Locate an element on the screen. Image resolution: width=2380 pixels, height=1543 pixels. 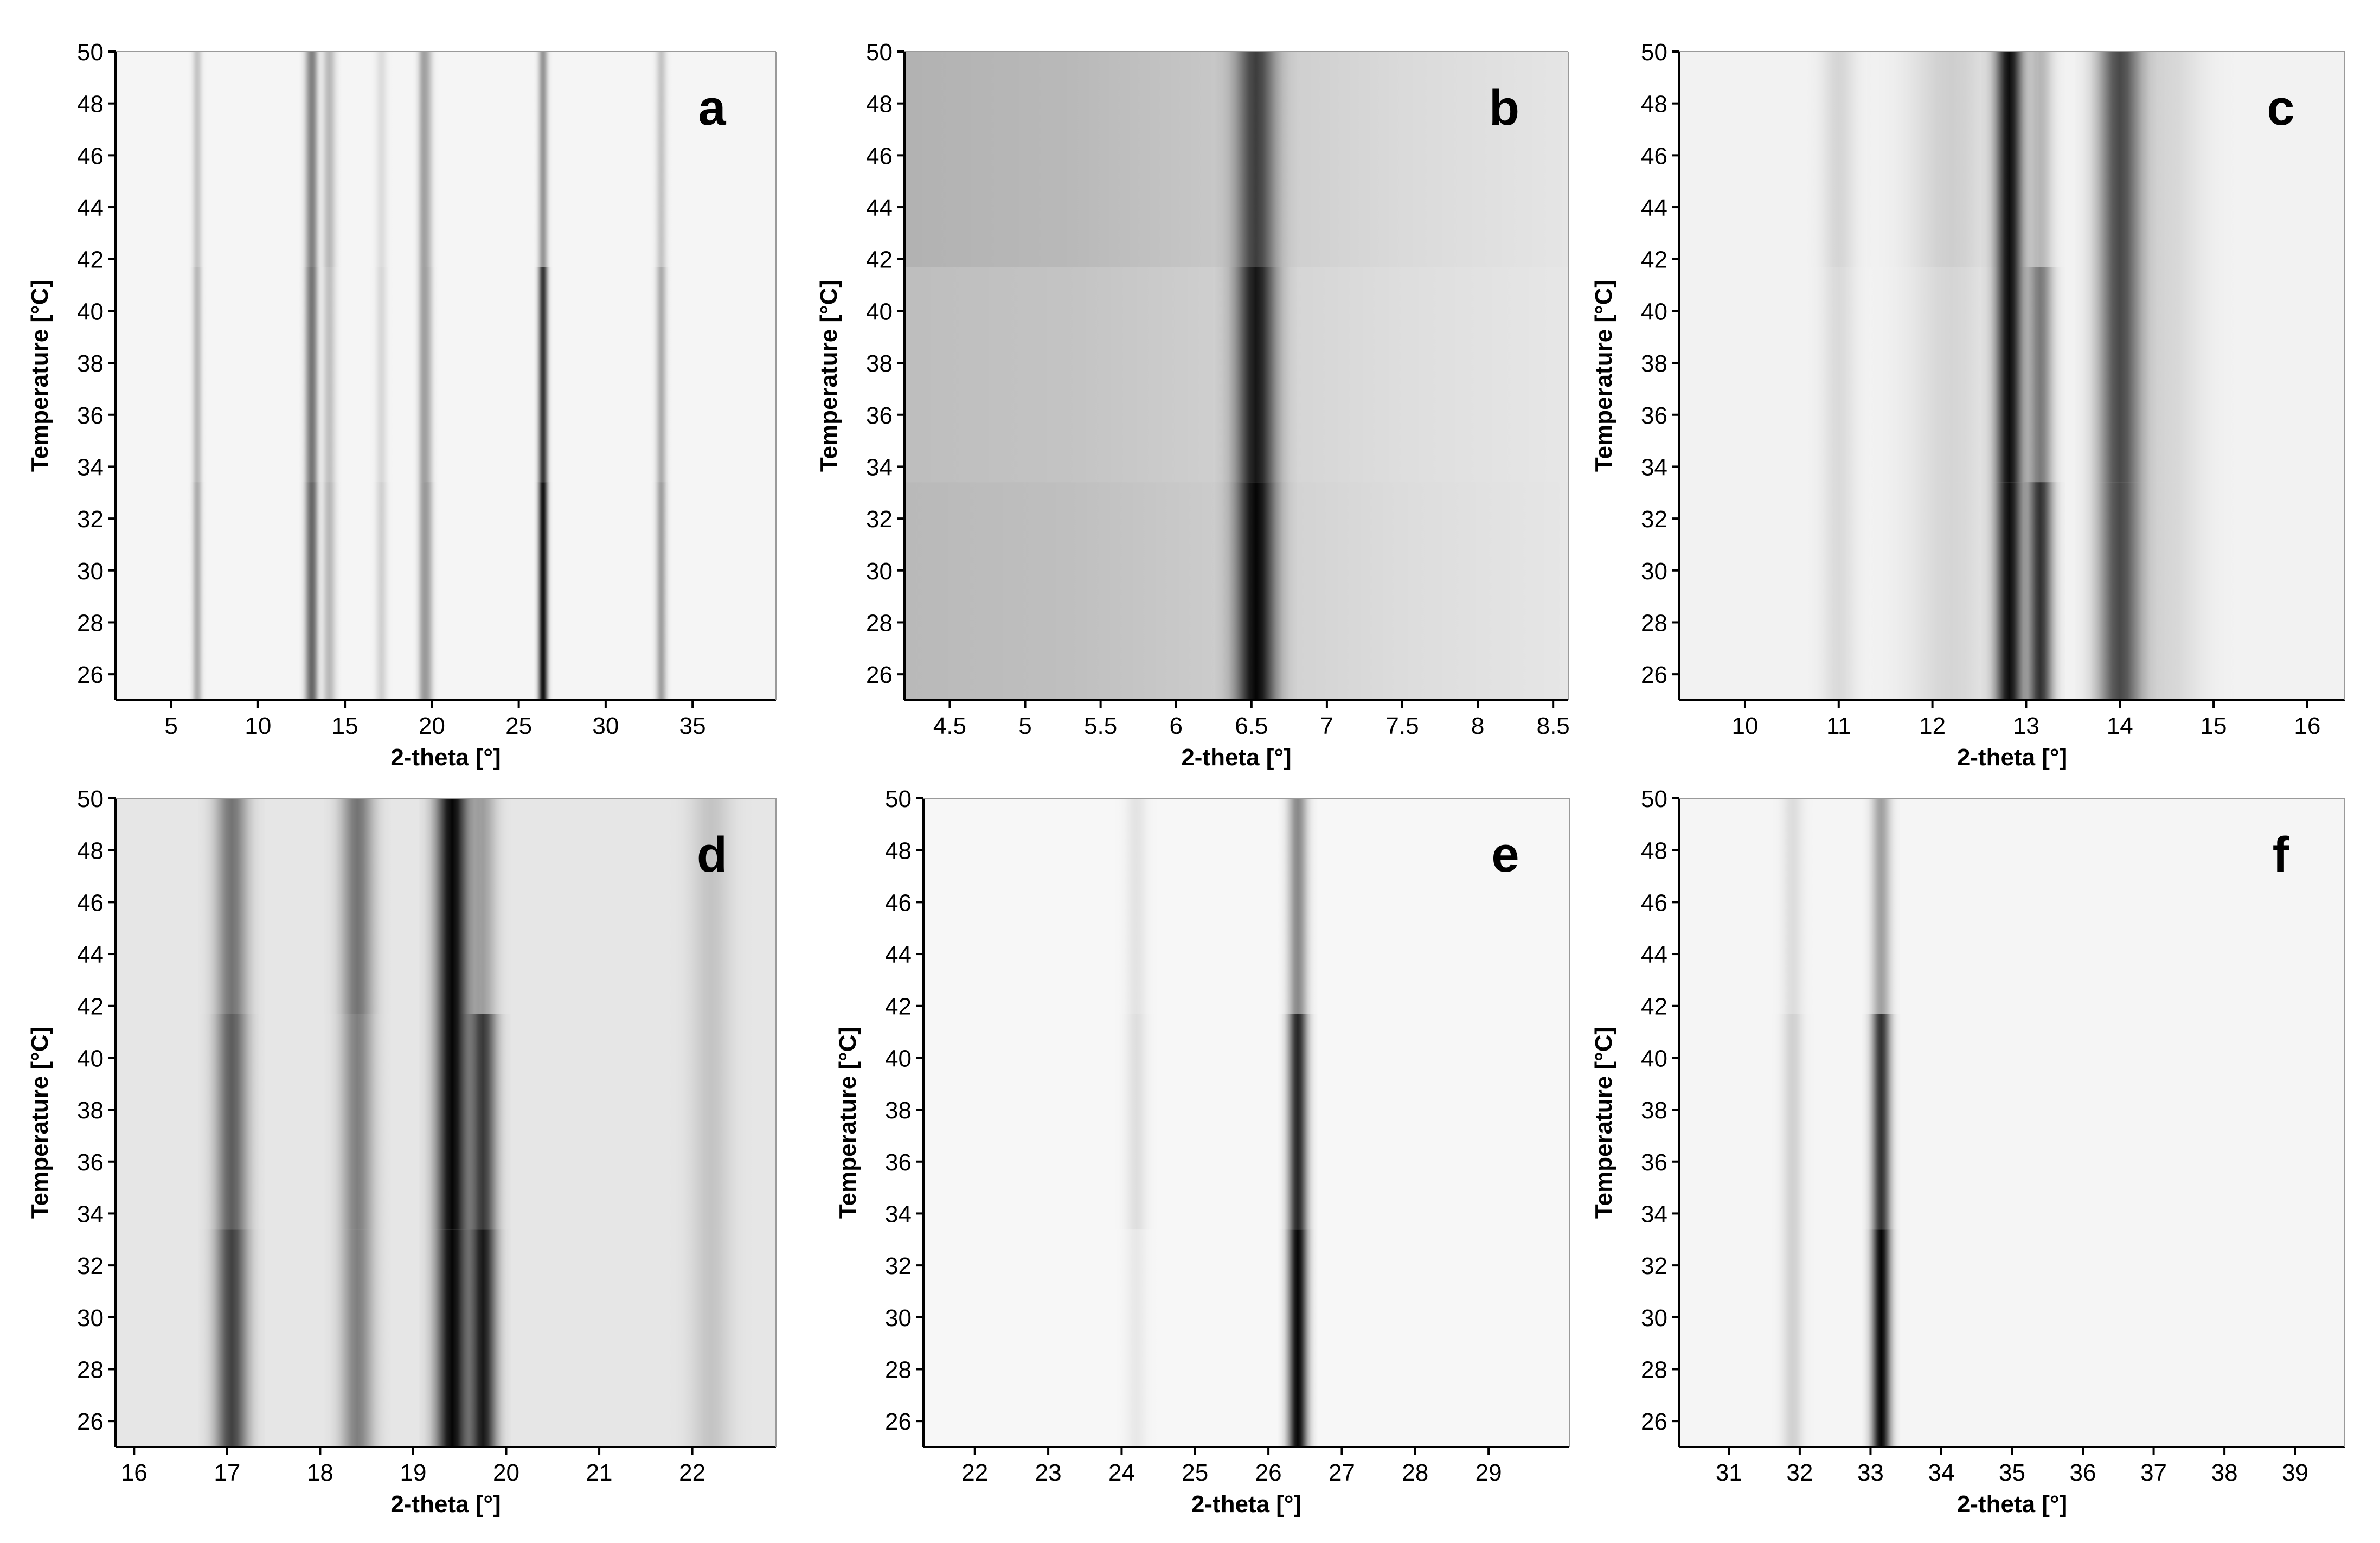
x-tick-label: 38 is located at coordinates (2225, 1472).